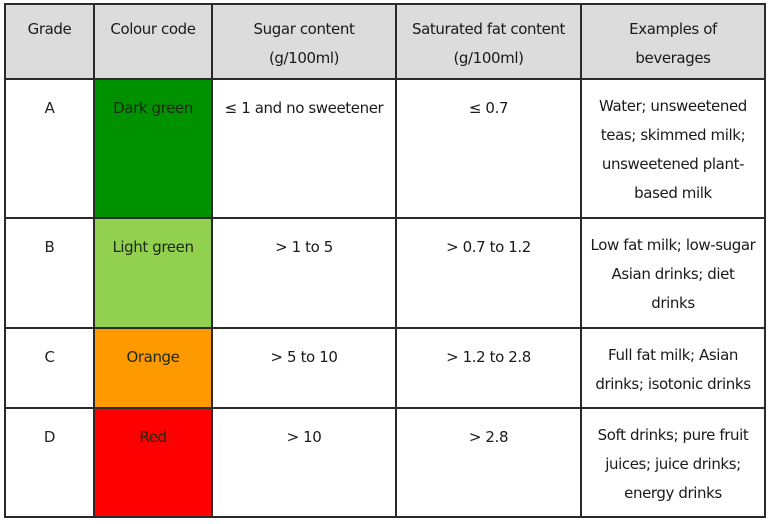 The image size is (768, 524). What do you see at coordinates (488, 148) in the screenshot?
I see `sat-fat-cell: ≤ 0.7` at bounding box center [488, 148].